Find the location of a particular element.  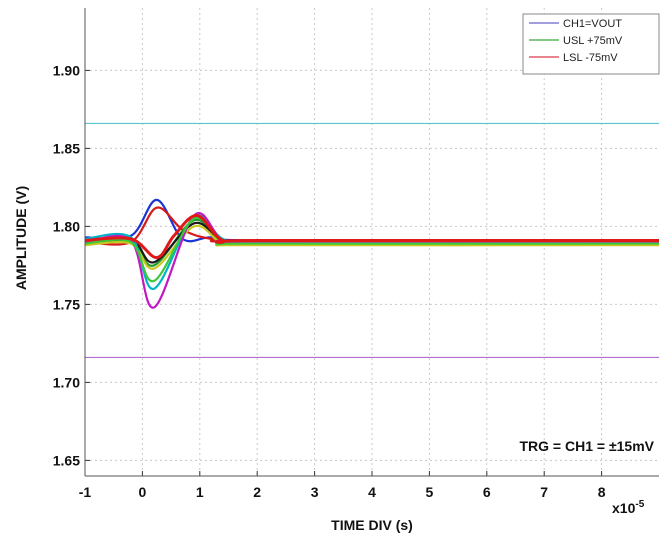

legend-box is located at coordinates (591, 44).